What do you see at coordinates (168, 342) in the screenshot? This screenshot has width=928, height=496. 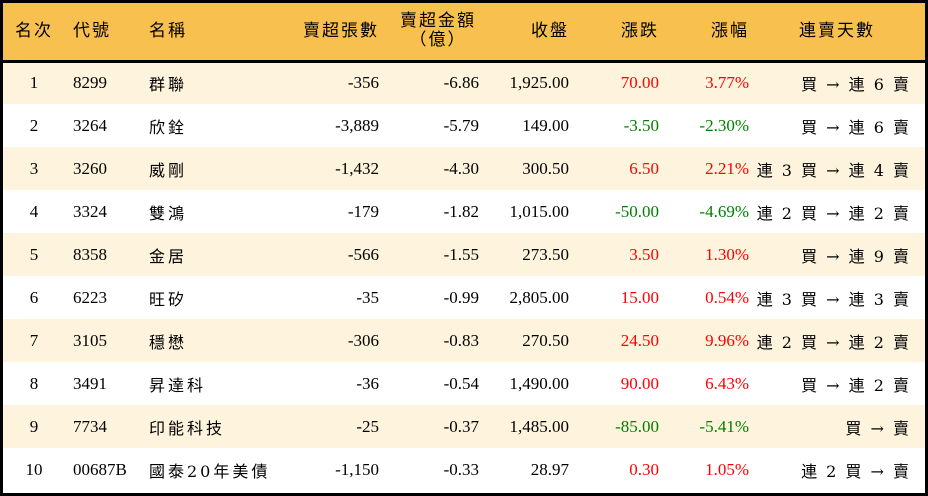 I see `stock-name-cell: 穩懋` at bounding box center [168, 342].